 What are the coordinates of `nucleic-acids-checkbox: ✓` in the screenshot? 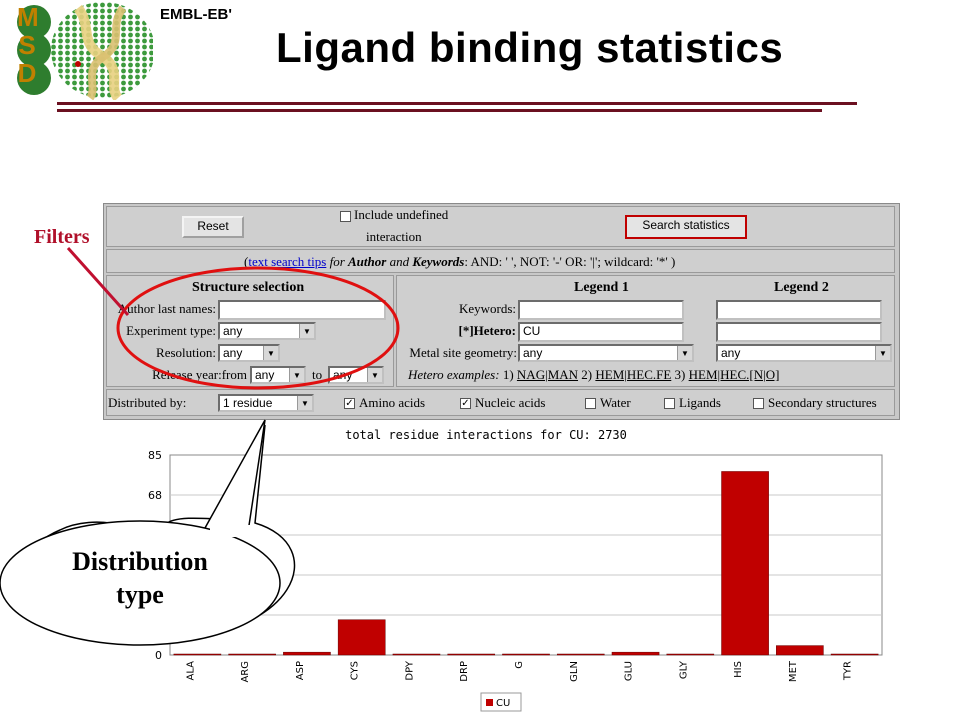 It's located at (465, 403).